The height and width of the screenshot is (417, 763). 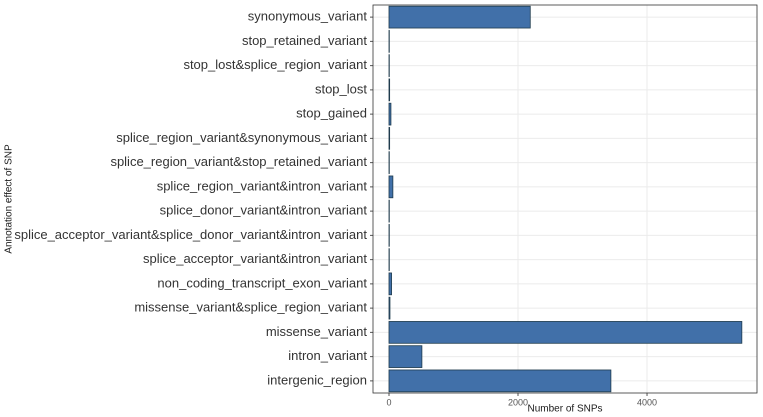 I want to click on y-tick-label: missense_variant, so click(x=317, y=331).